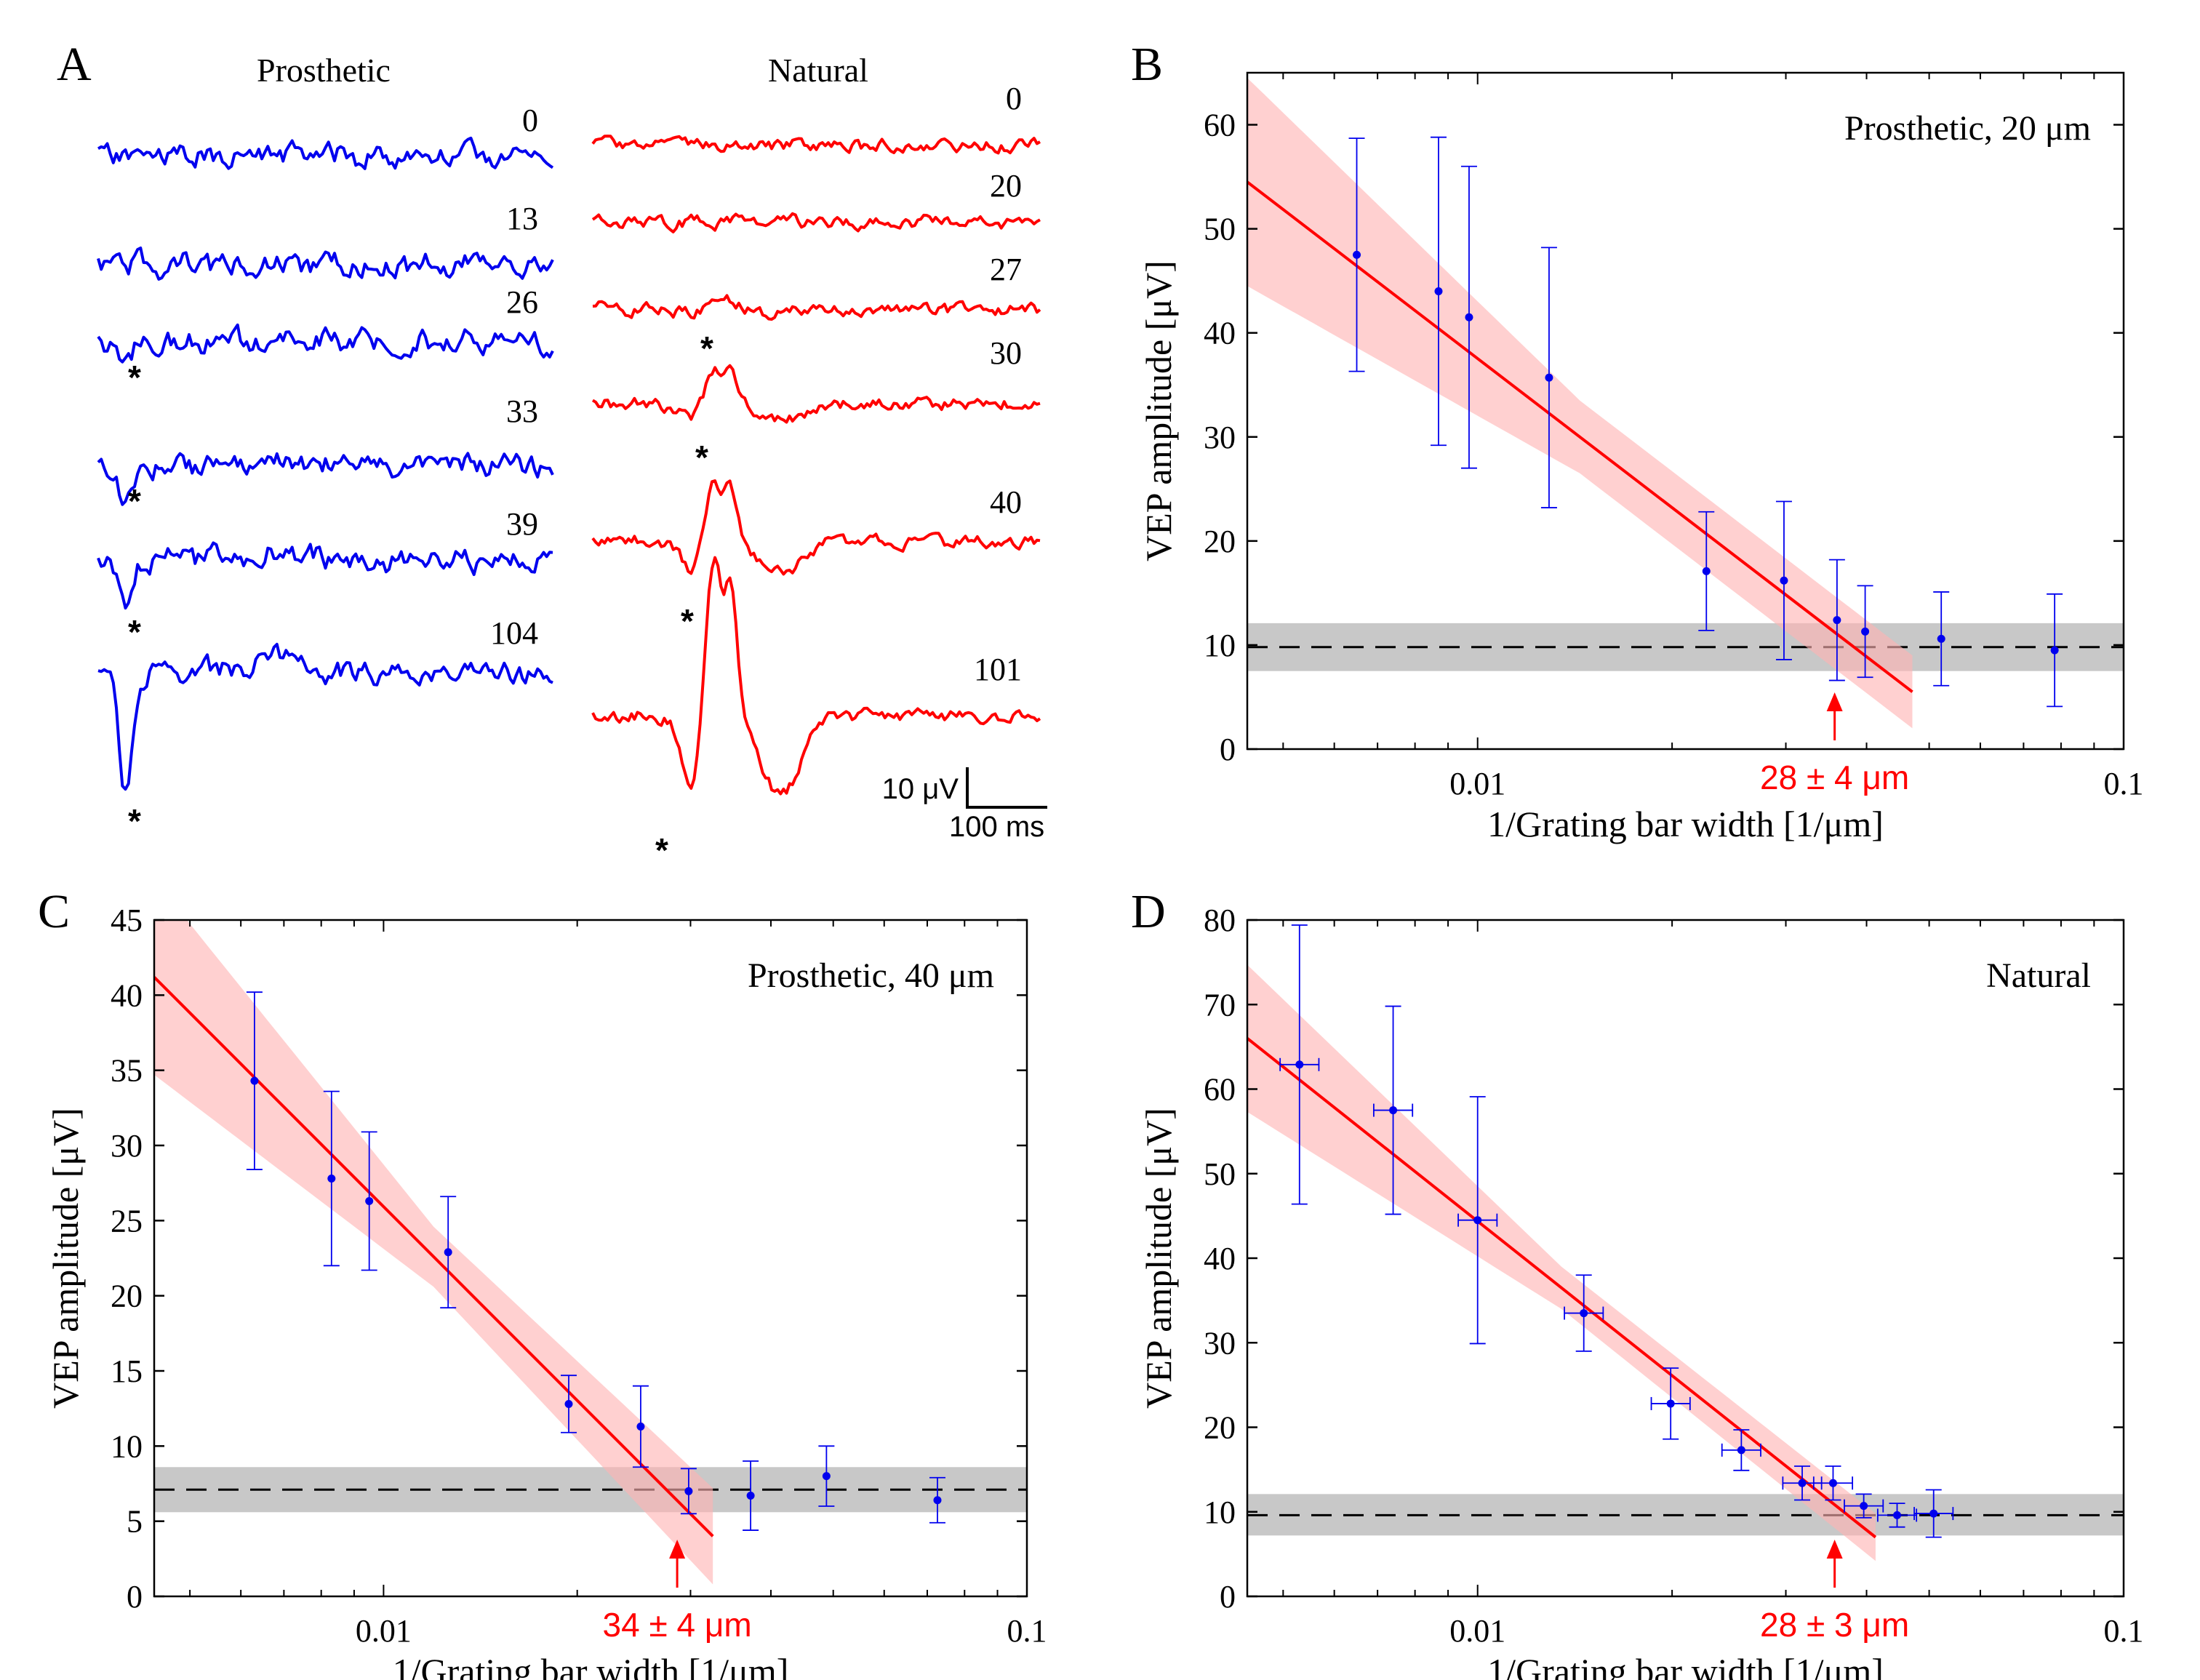 The width and height of the screenshot is (2200, 1680). What do you see at coordinates (871, 975) in the screenshot?
I see `panel-annotation: Prosthetic, 40 μm` at bounding box center [871, 975].